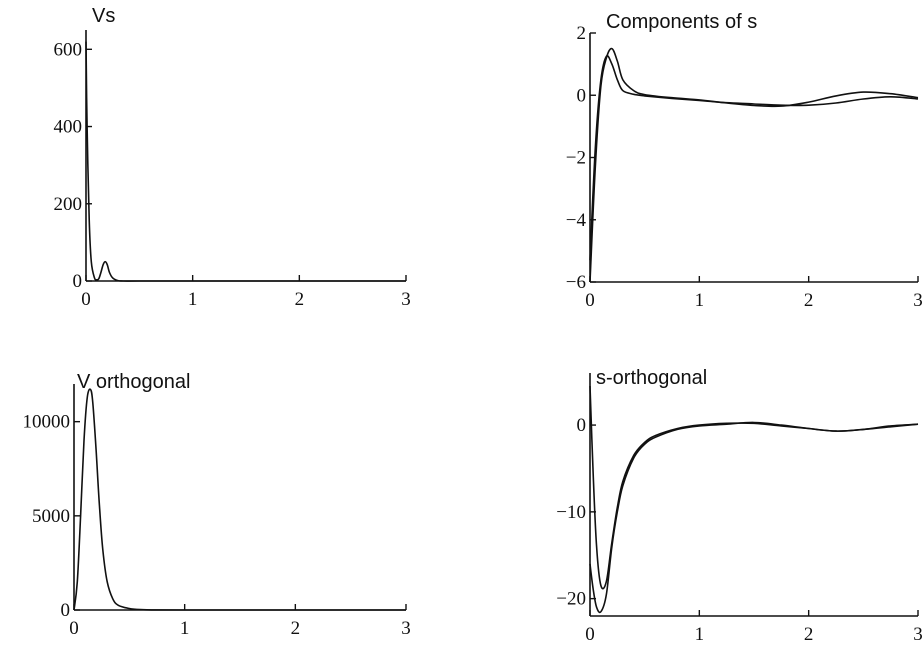  I want to click on chart-title: V orthogonal, so click(133, 382).